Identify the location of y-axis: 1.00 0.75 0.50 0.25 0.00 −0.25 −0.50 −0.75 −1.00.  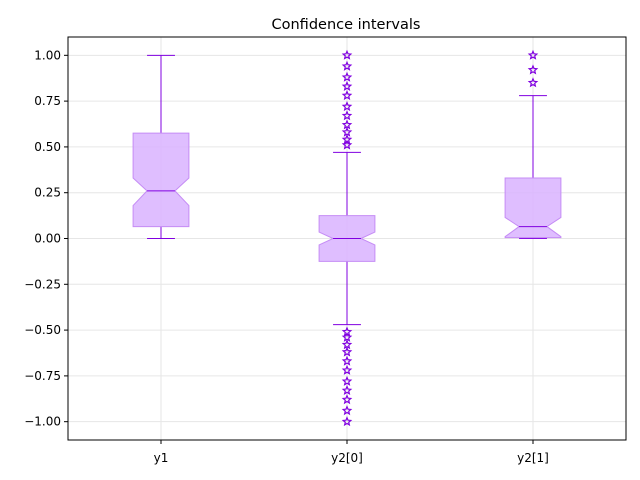
(46, 238).